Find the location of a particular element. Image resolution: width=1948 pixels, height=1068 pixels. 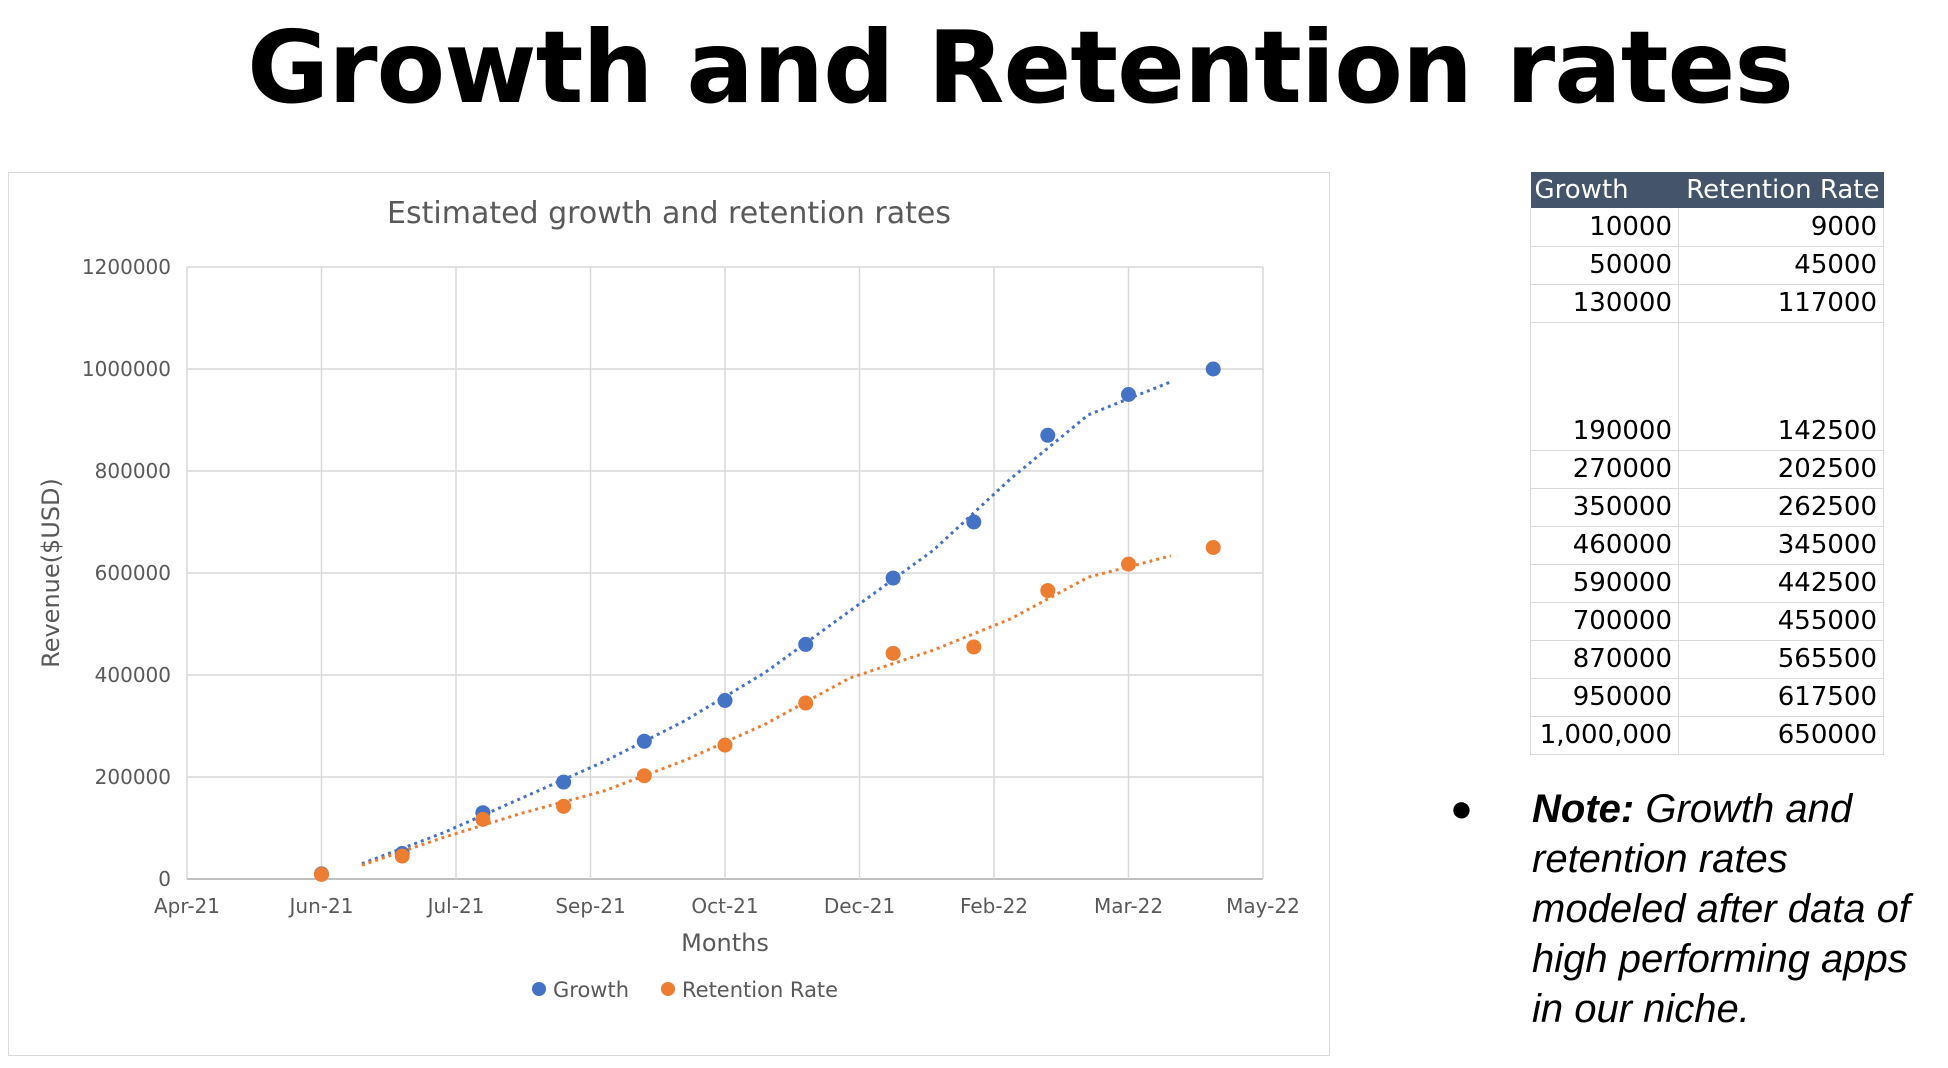

x-axis-title: Months is located at coordinates (725, 943).